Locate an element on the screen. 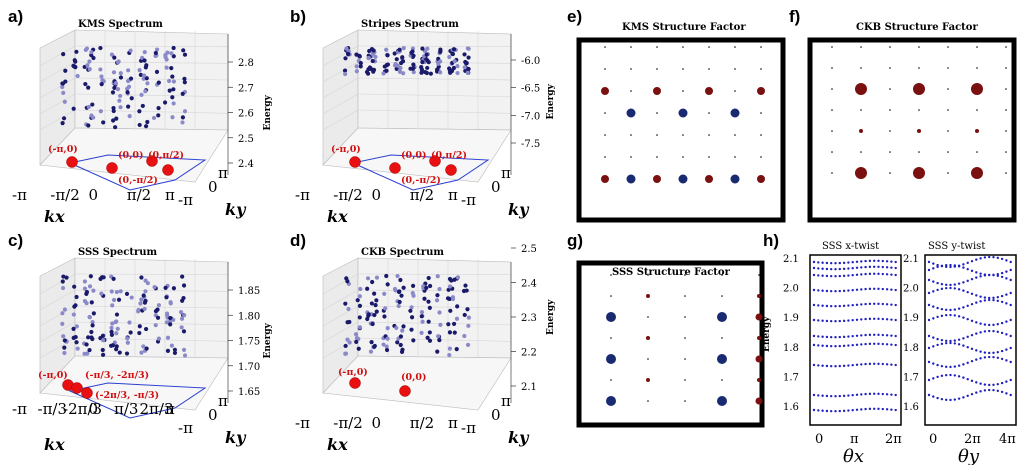 The height and width of the screenshot is (465, 1023). energy-tick-label: -7.0 is located at coordinates (530, 116).